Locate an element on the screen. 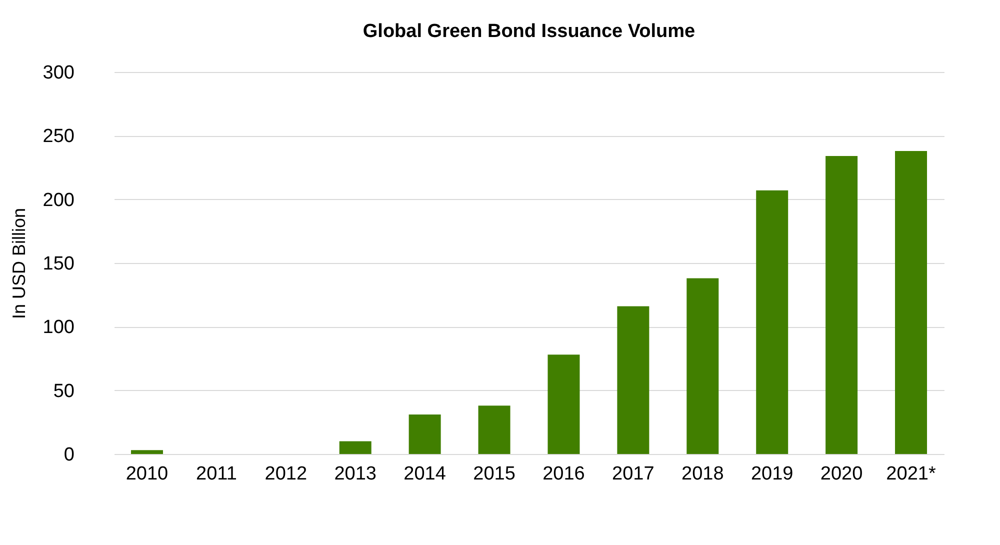  x-tick-label: 2012 is located at coordinates (286, 474).